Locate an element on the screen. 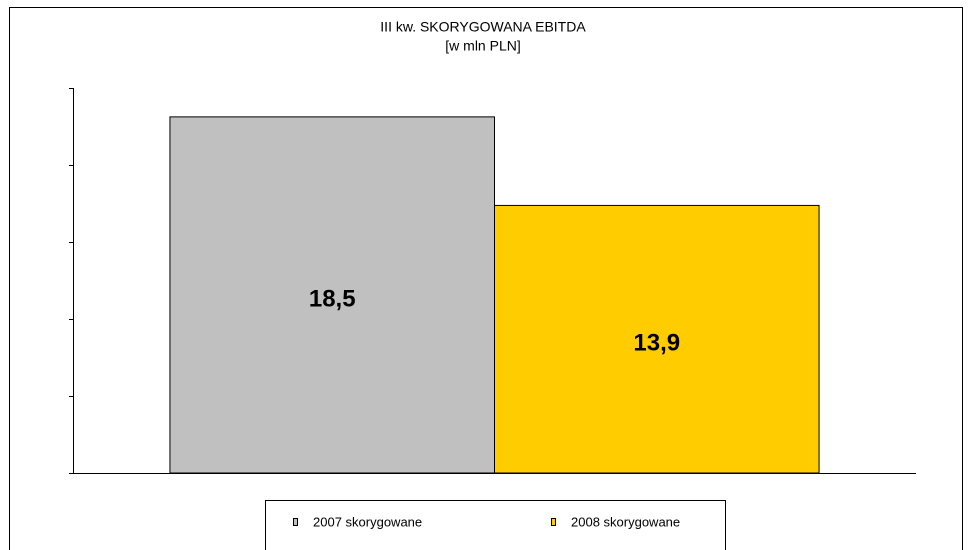 The width and height of the screenshot is (973, 550). chart-subtitle: [w mln PLN] is located at coordinates (482, 46).